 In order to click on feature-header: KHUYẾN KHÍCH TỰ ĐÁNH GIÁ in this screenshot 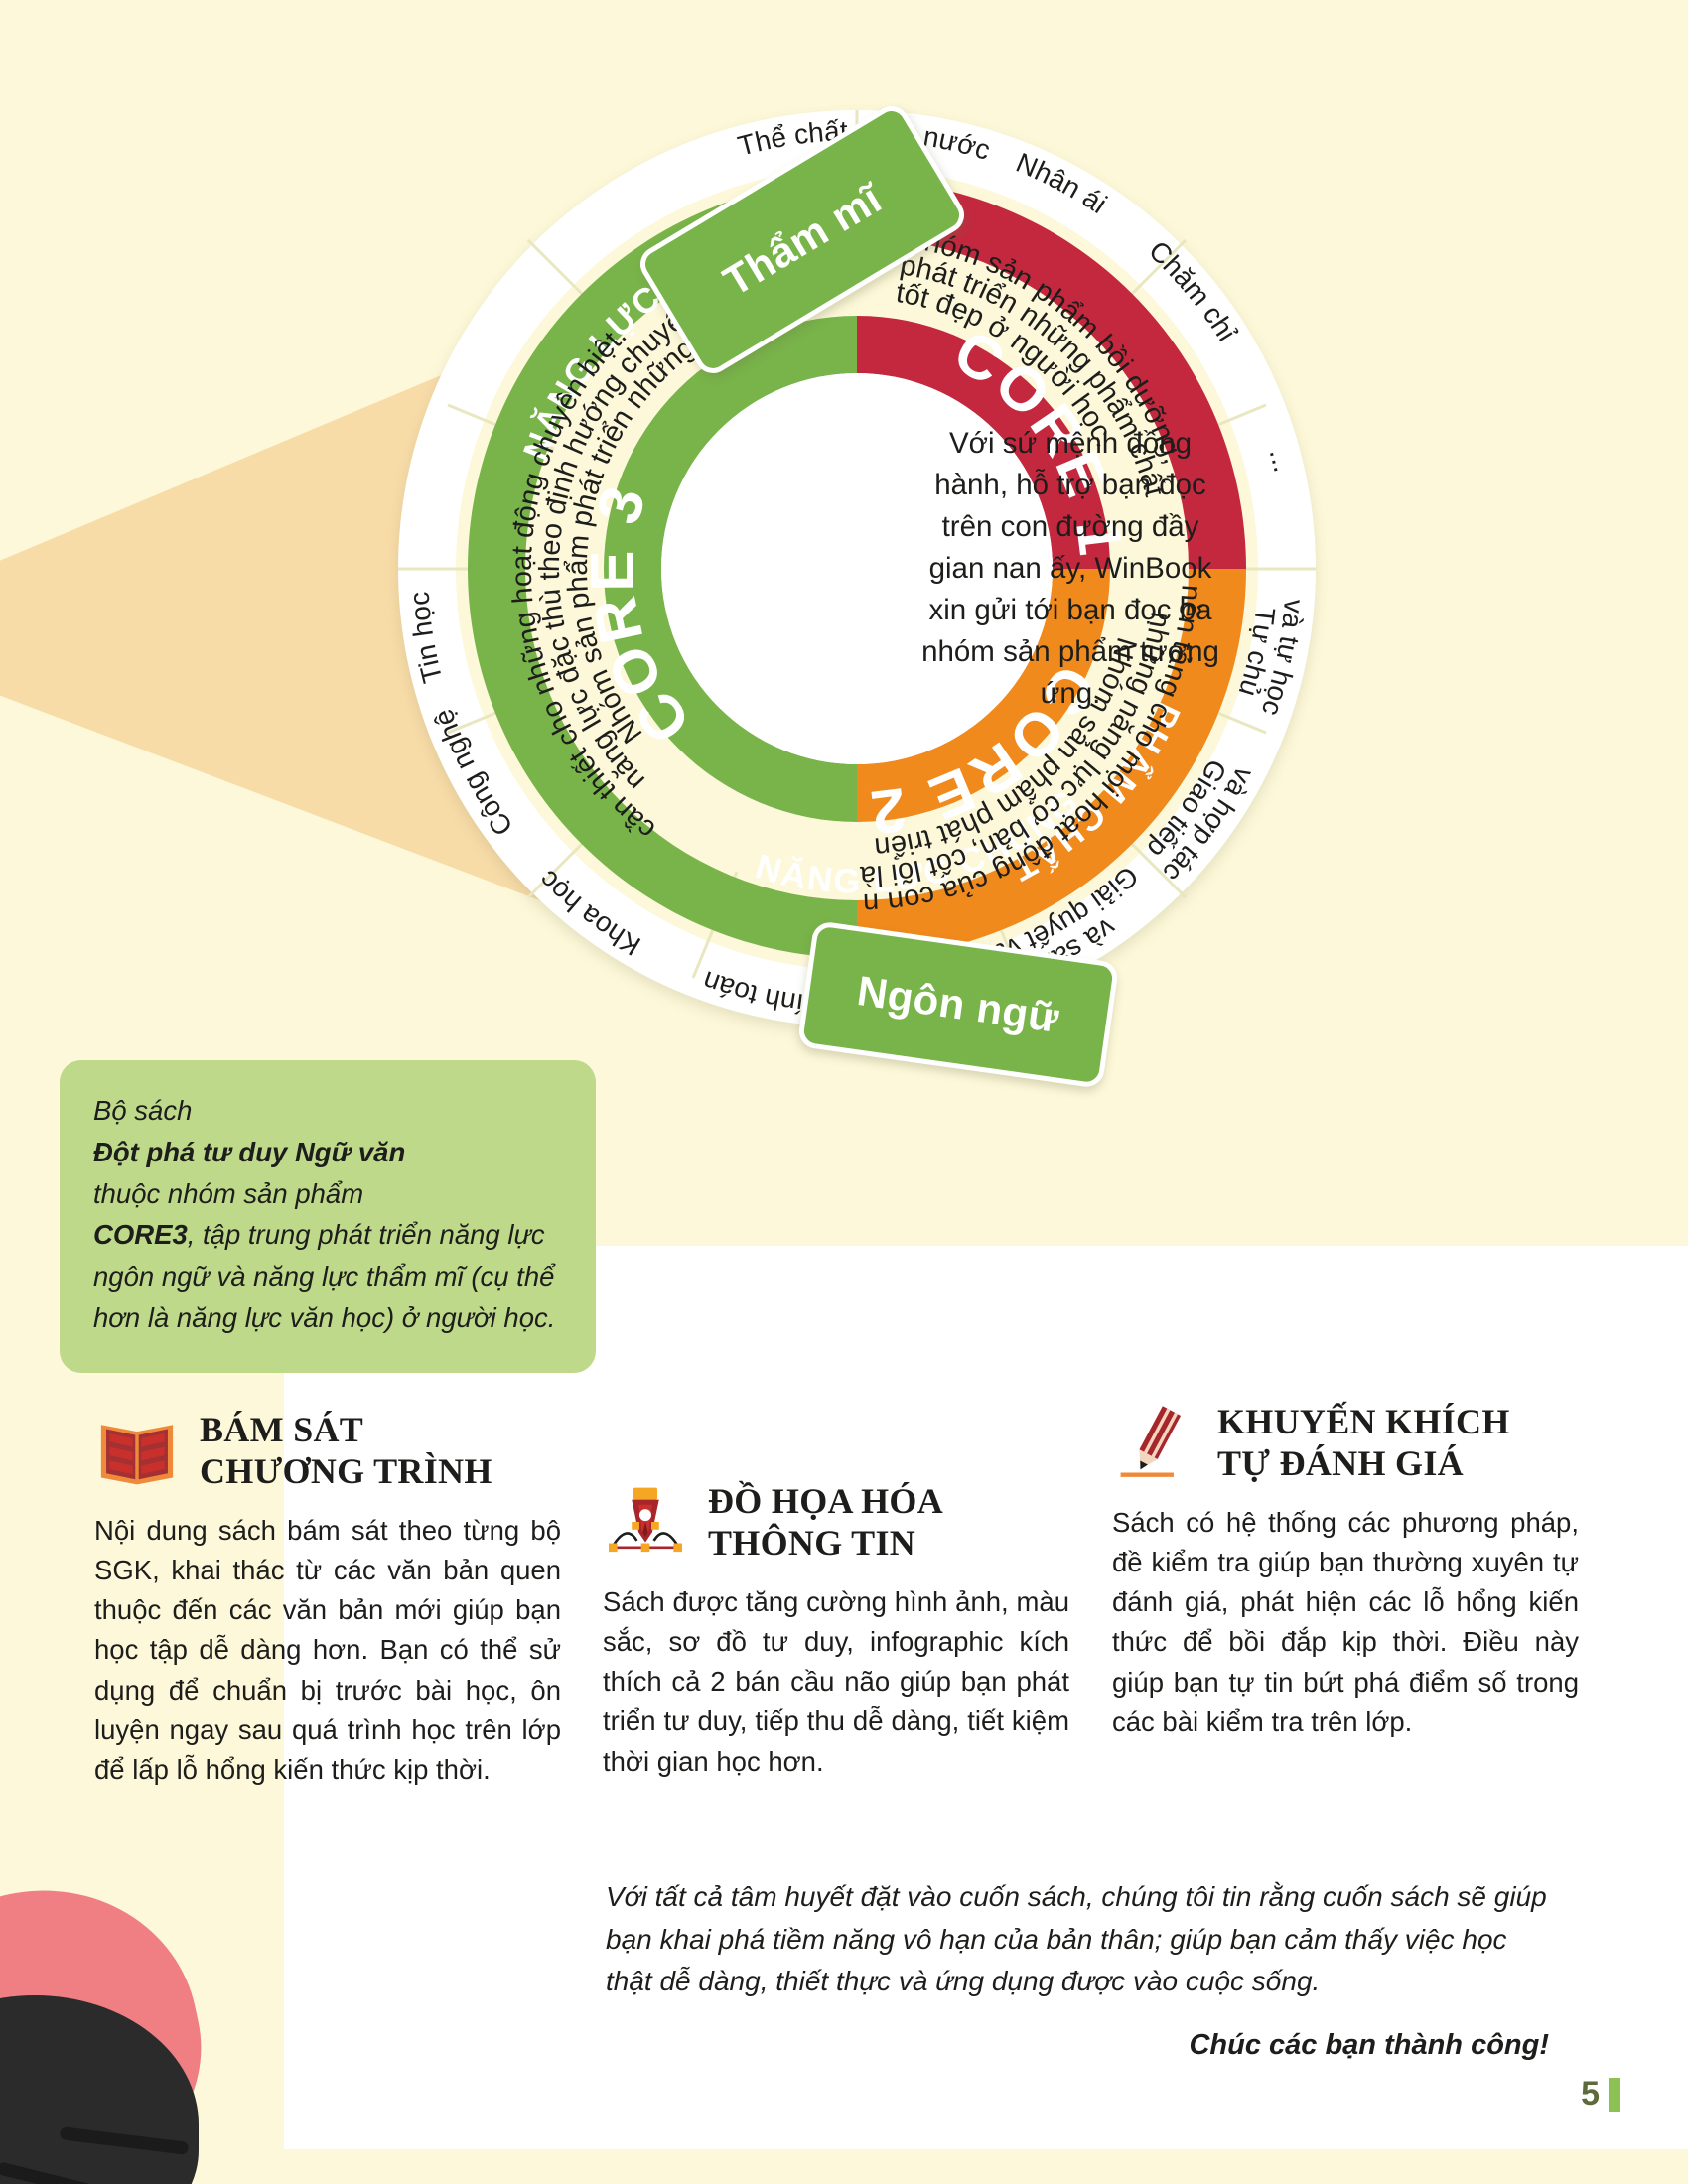, I will do `click(1345, 1442)`.